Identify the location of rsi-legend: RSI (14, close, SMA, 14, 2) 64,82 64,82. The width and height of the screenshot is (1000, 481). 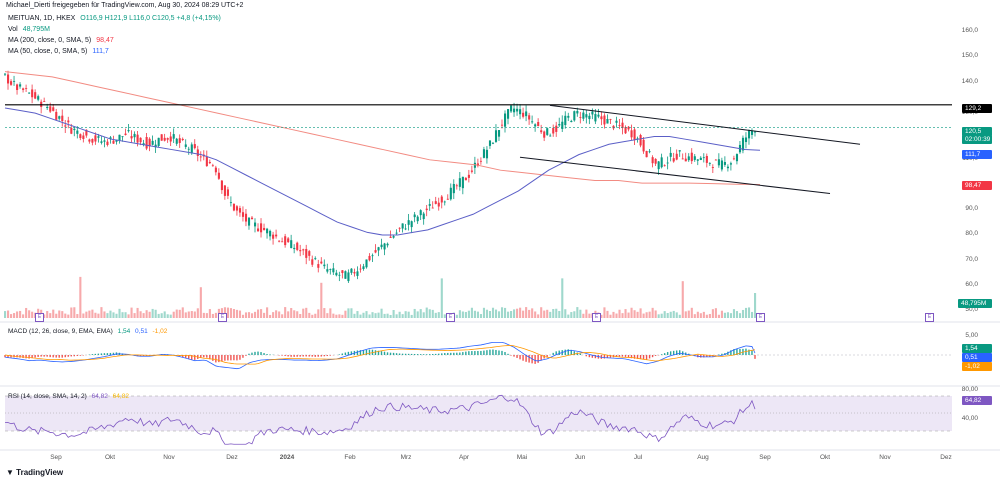
(68, 396).